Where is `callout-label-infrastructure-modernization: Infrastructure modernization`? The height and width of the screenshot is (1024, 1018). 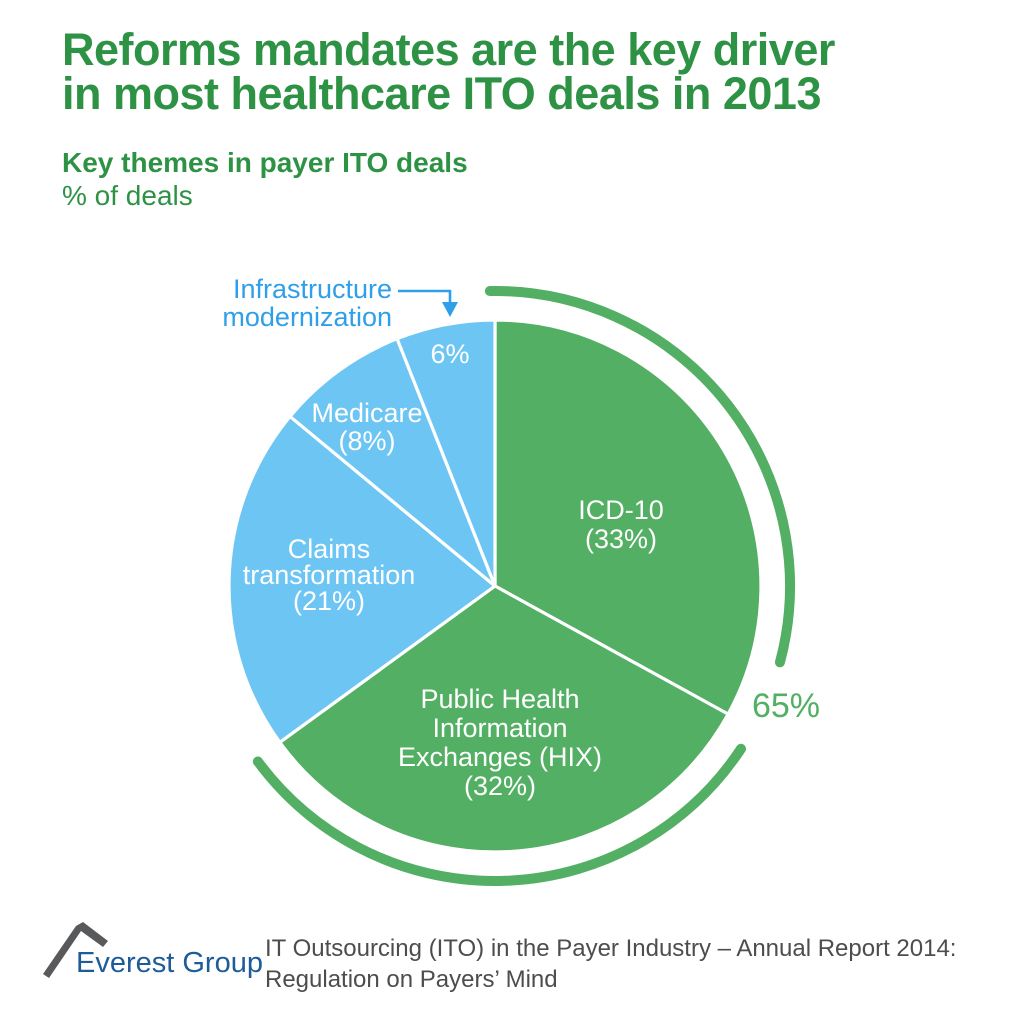
callout-label-infrastructure-modernization: Infrastructure modernization is located at coordinates (307, 303).